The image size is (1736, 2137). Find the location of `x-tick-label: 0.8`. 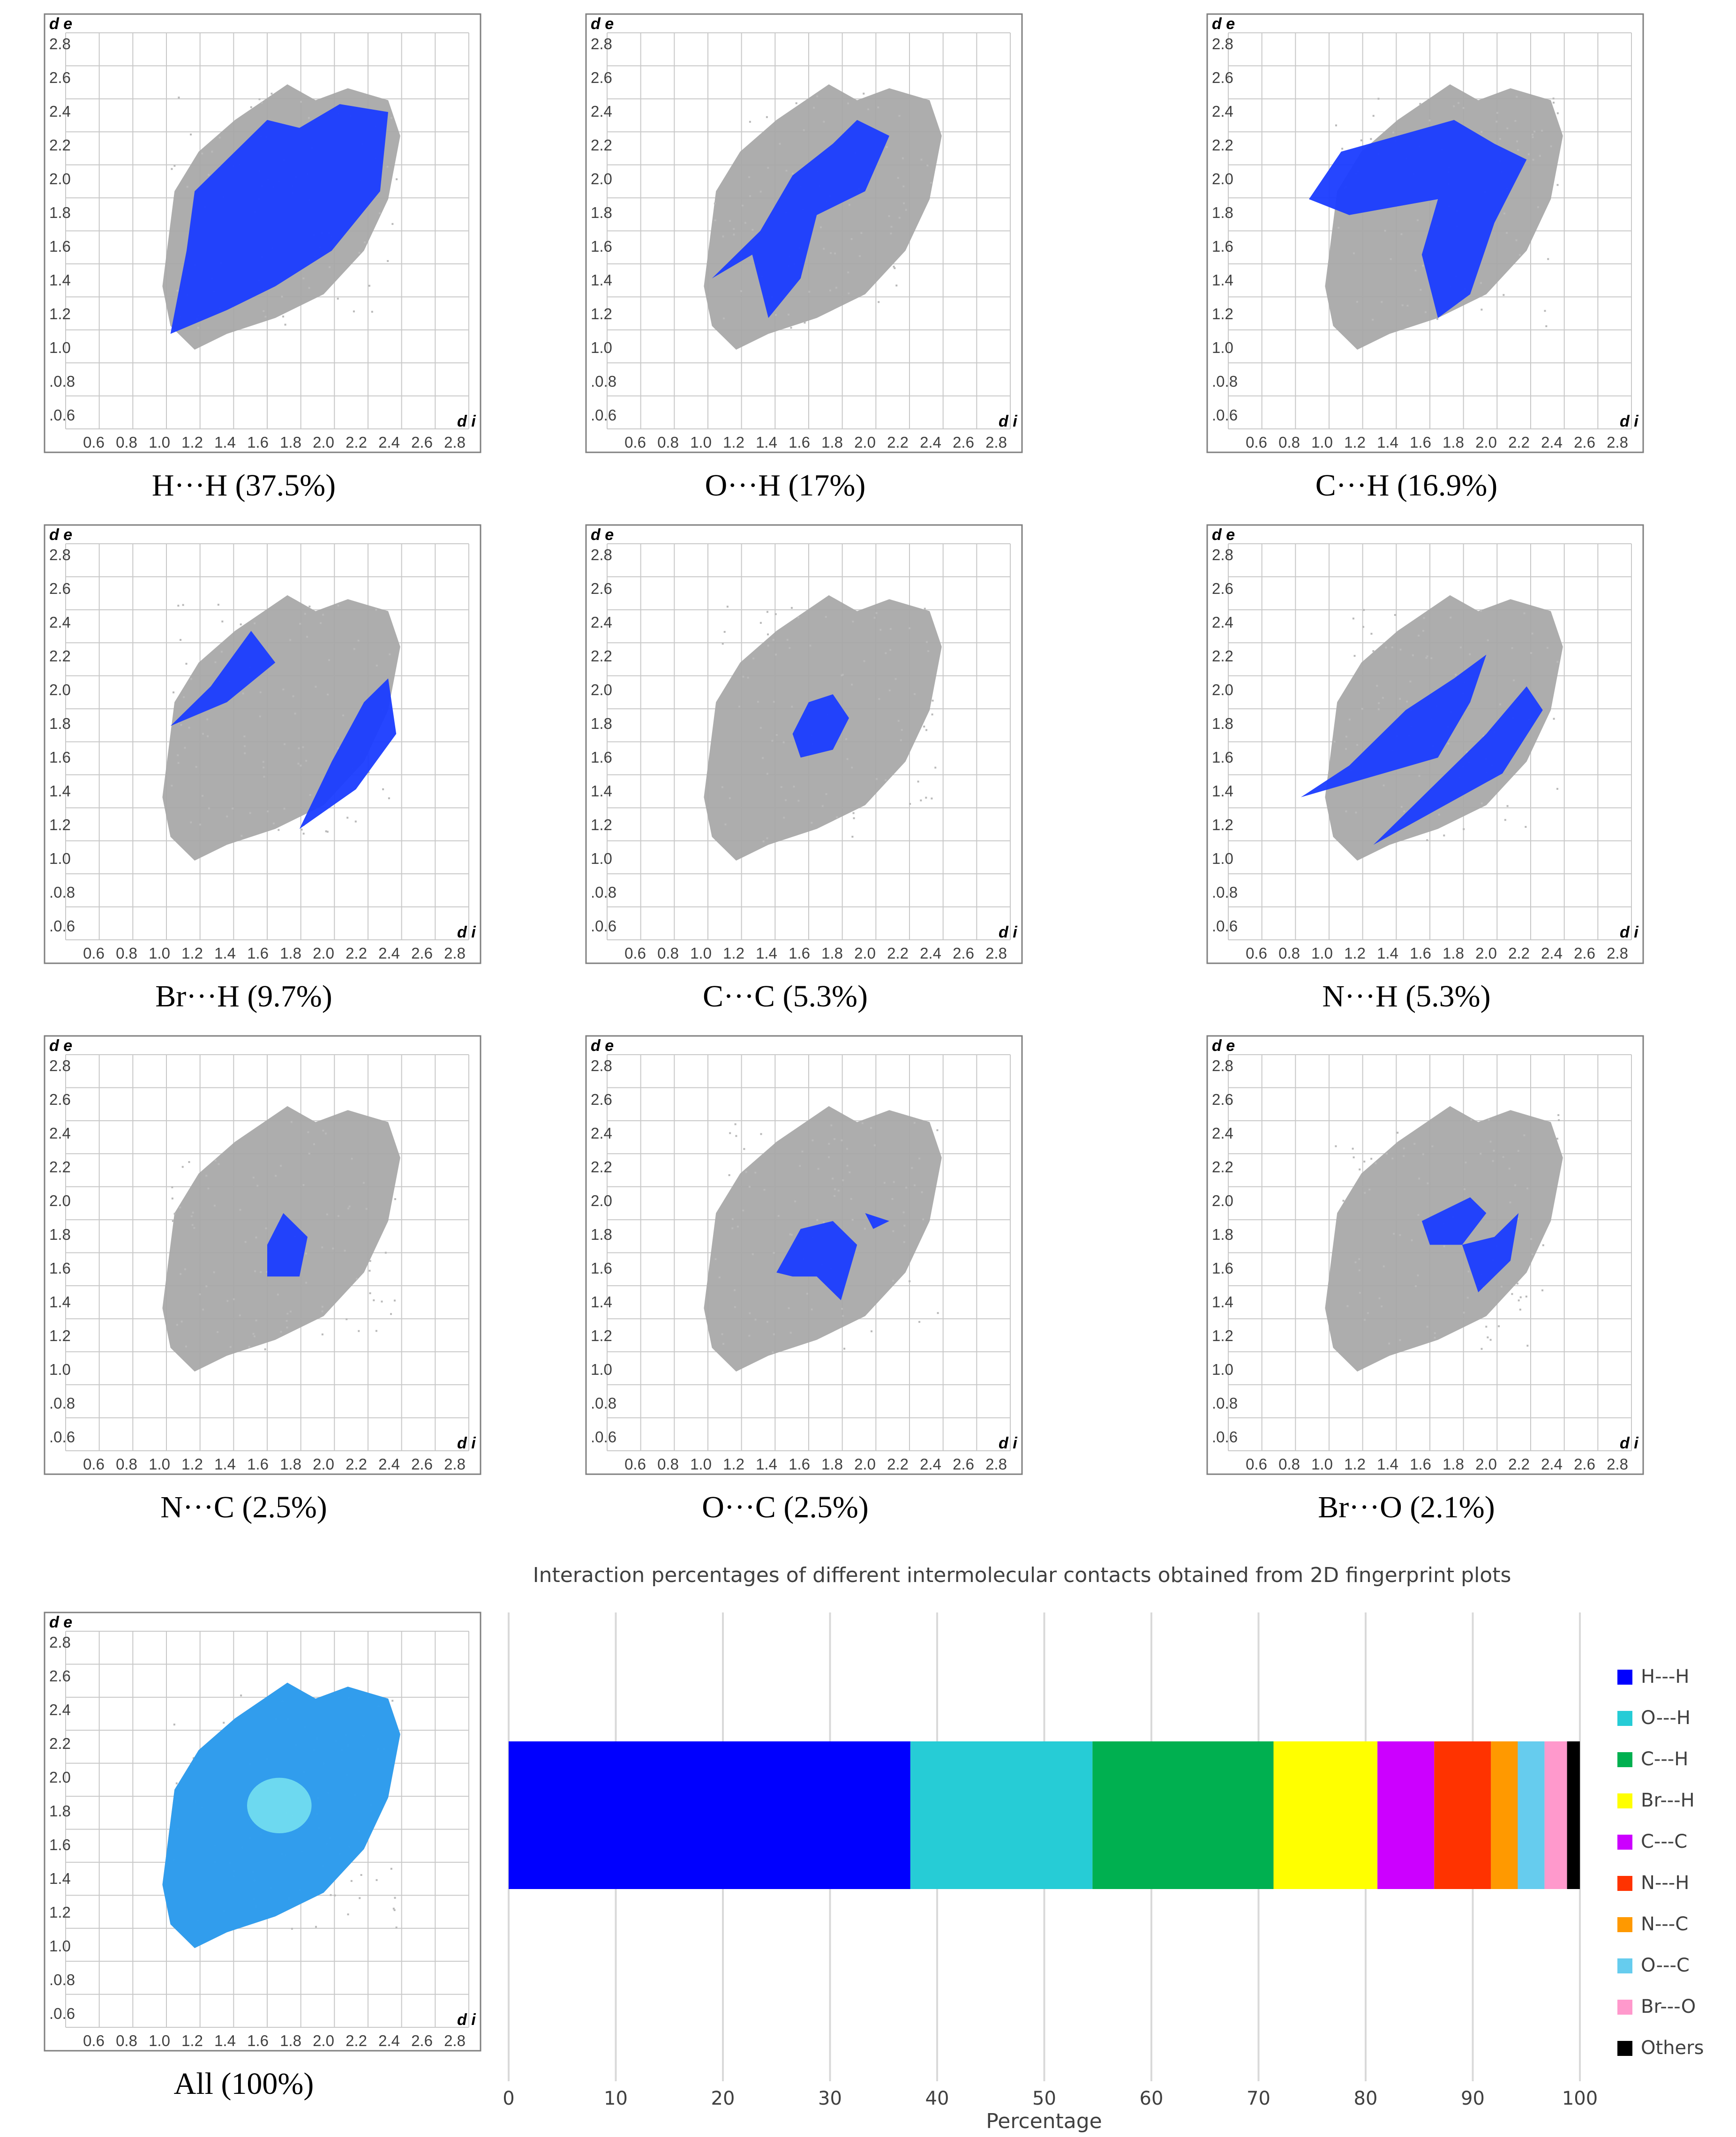

x-tick-label: 0.8 is located at coordinates (1289, 1464).